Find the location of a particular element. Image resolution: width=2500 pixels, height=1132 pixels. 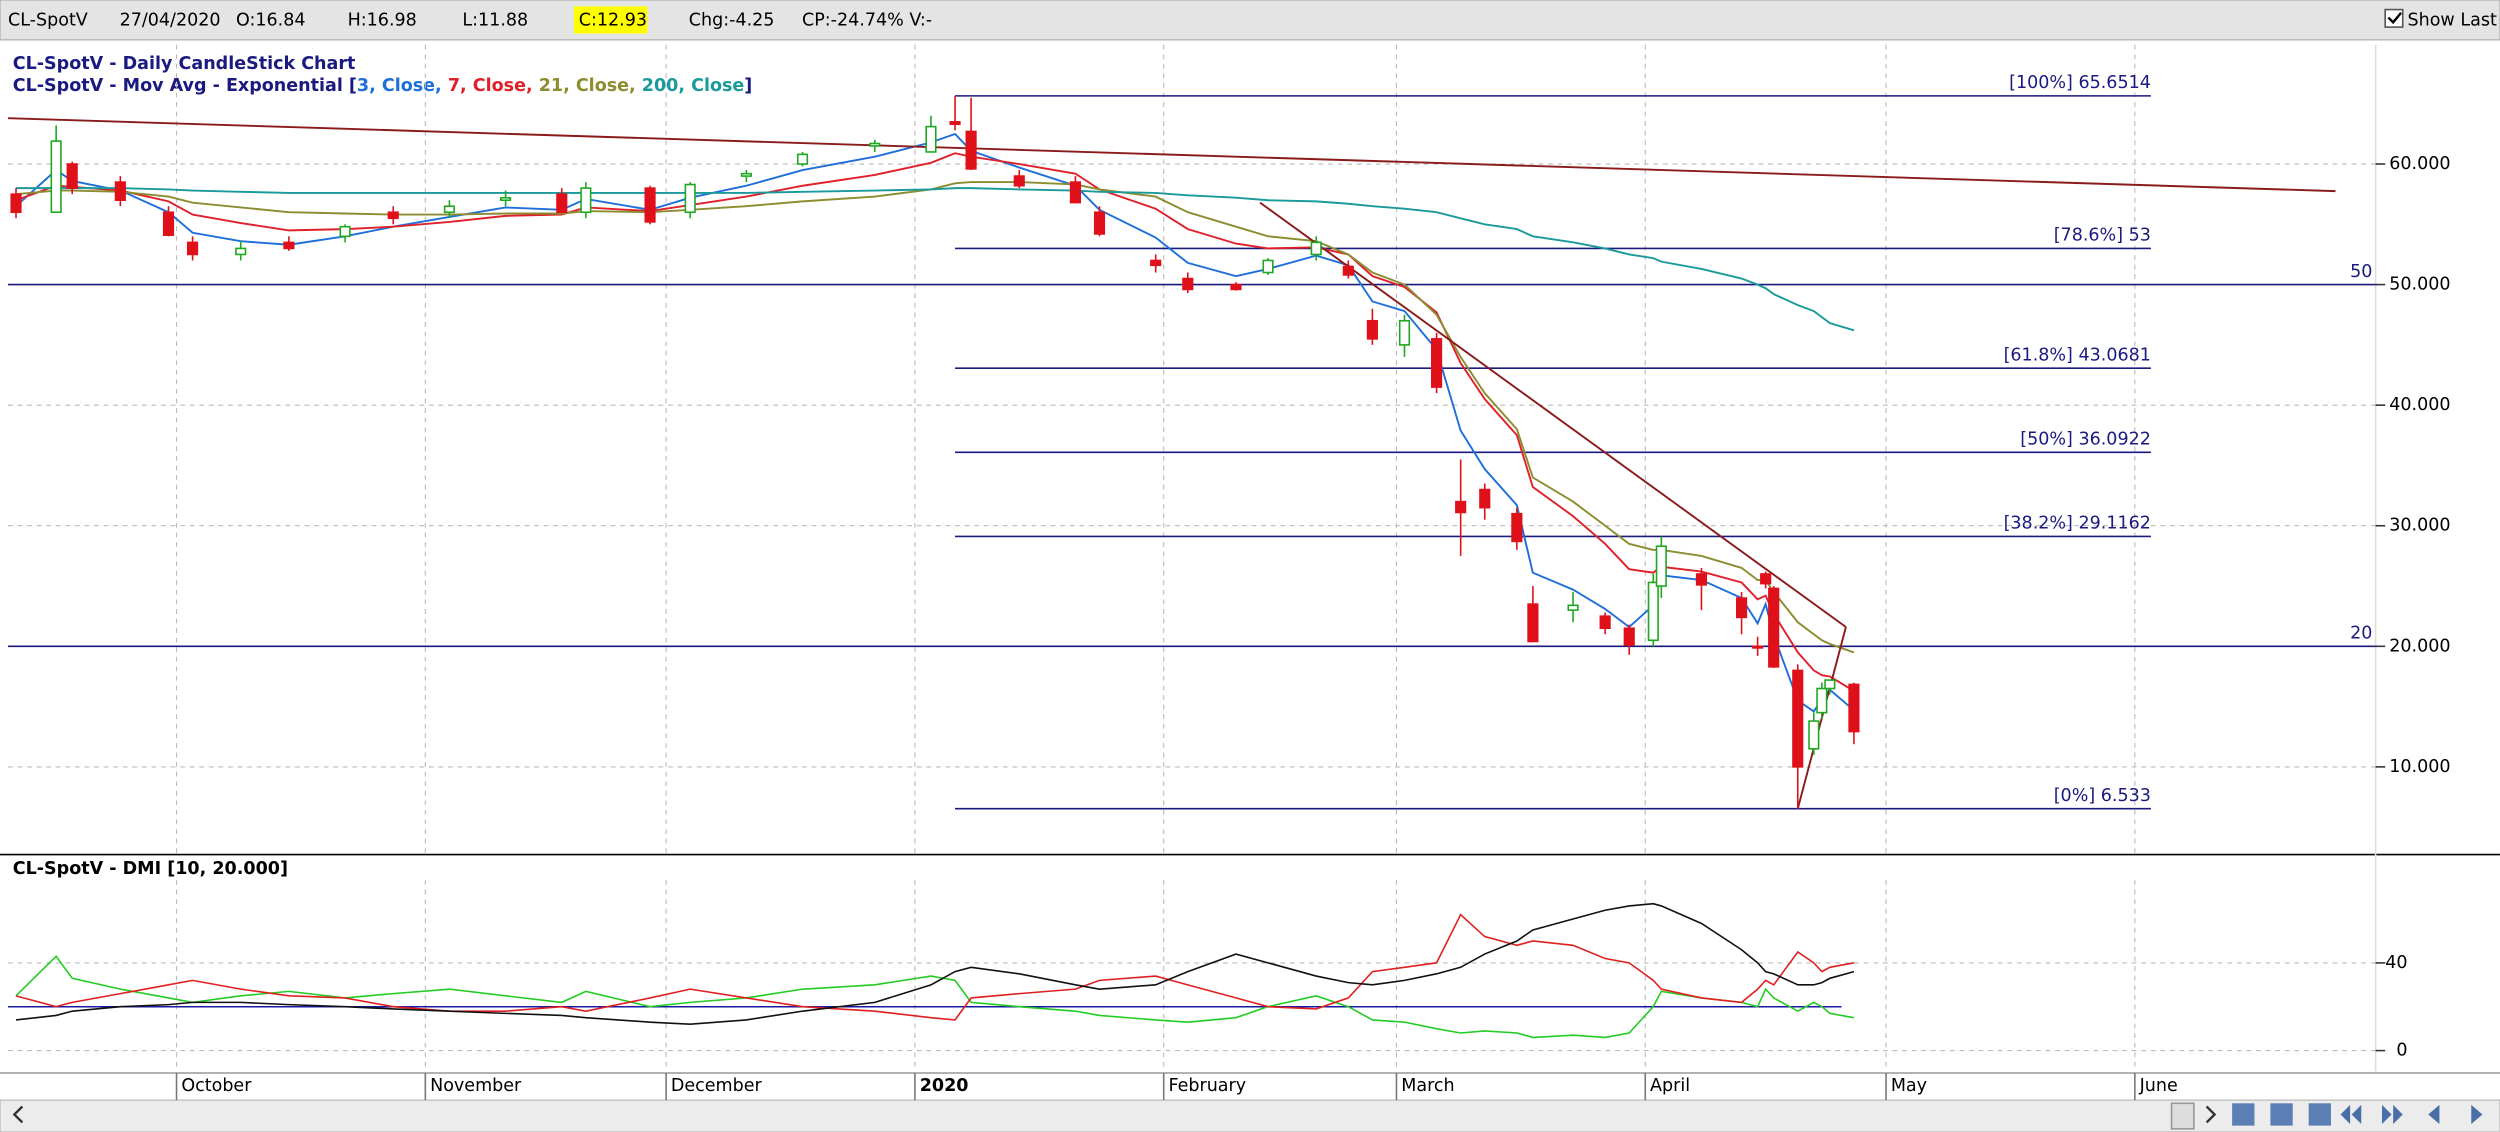

x-tick-label: May is located at coordinates (1909, 1086).